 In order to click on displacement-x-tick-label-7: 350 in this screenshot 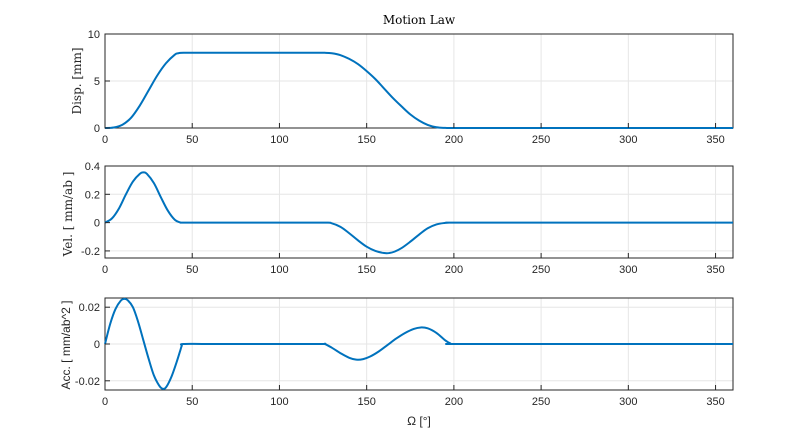, I will do `click(715, 140)`.